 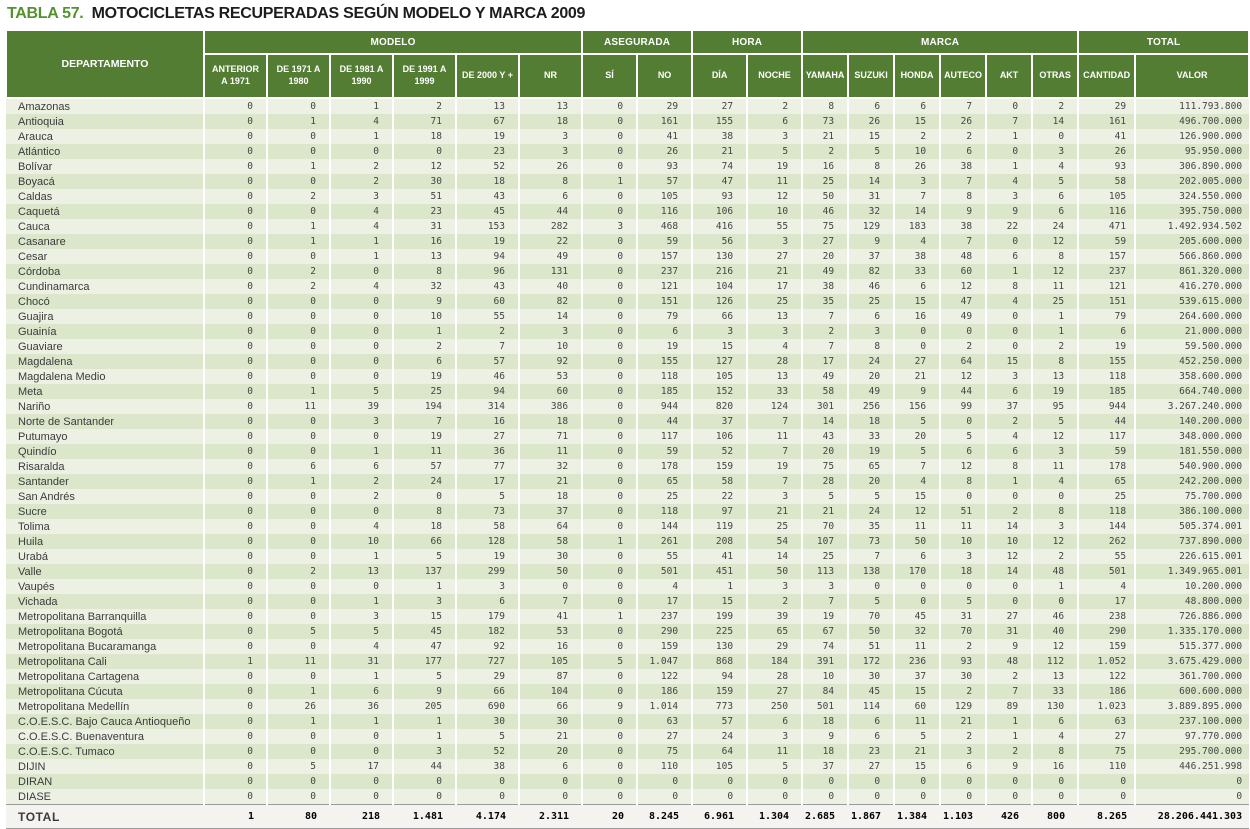 I want to click on value-cell: 172, so click(x=871, y=661).